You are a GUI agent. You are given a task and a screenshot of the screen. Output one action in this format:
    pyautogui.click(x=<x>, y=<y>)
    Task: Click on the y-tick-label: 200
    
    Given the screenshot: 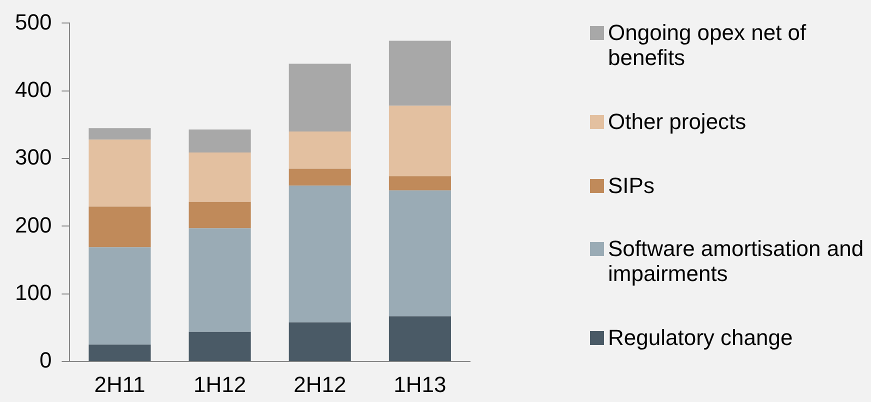 What is the action you would take?
    pyautogui.click(x=33, y=225)
    